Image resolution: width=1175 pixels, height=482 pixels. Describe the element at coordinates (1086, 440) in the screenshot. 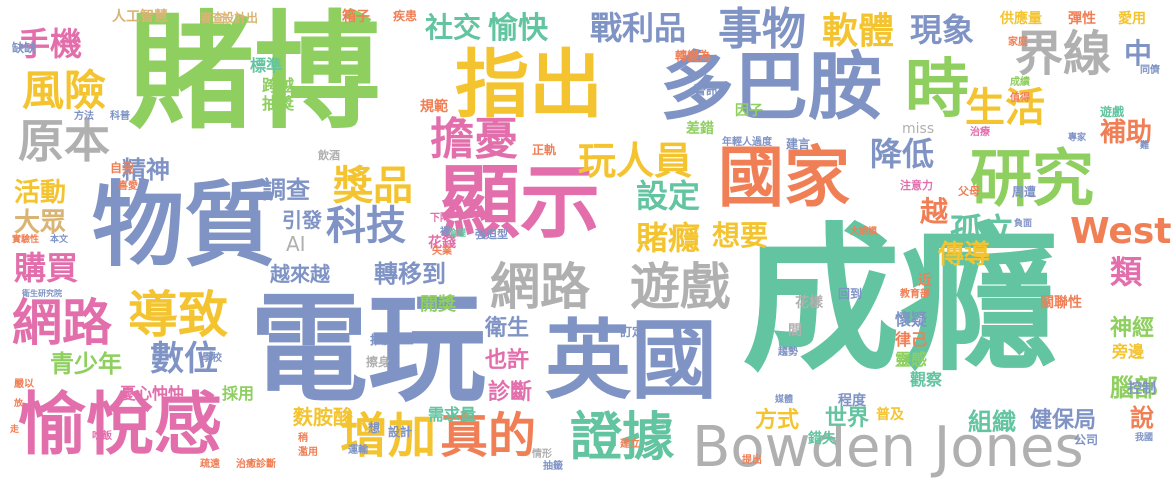

I see `word-gongsi: 公司` at that location.